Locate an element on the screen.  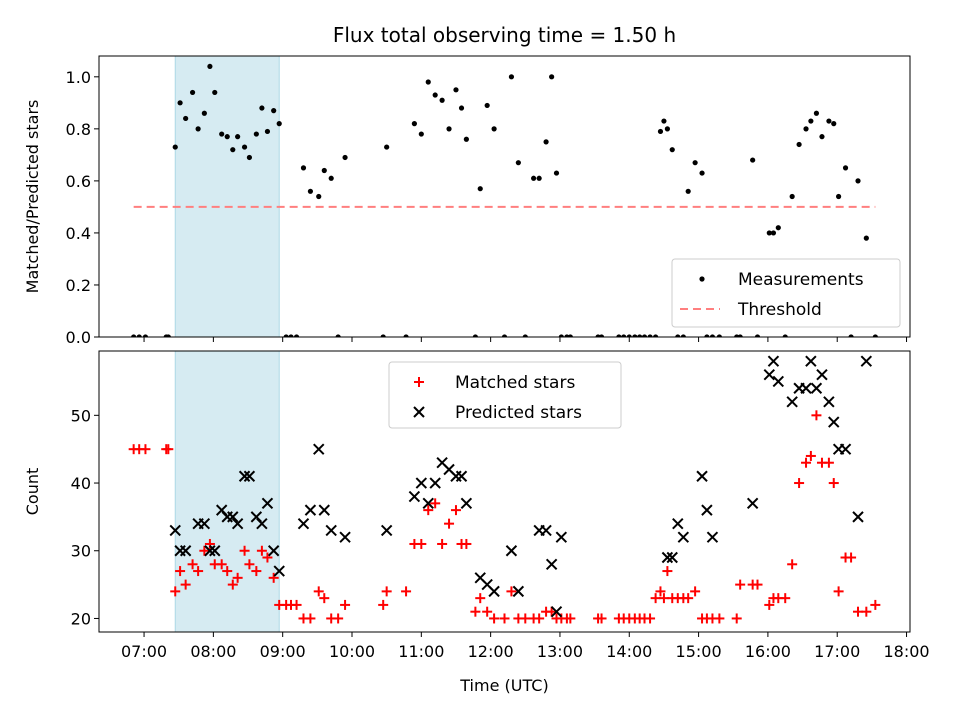
bottom-x-tick-label: 16:00 is located at coordinates (768, 651).